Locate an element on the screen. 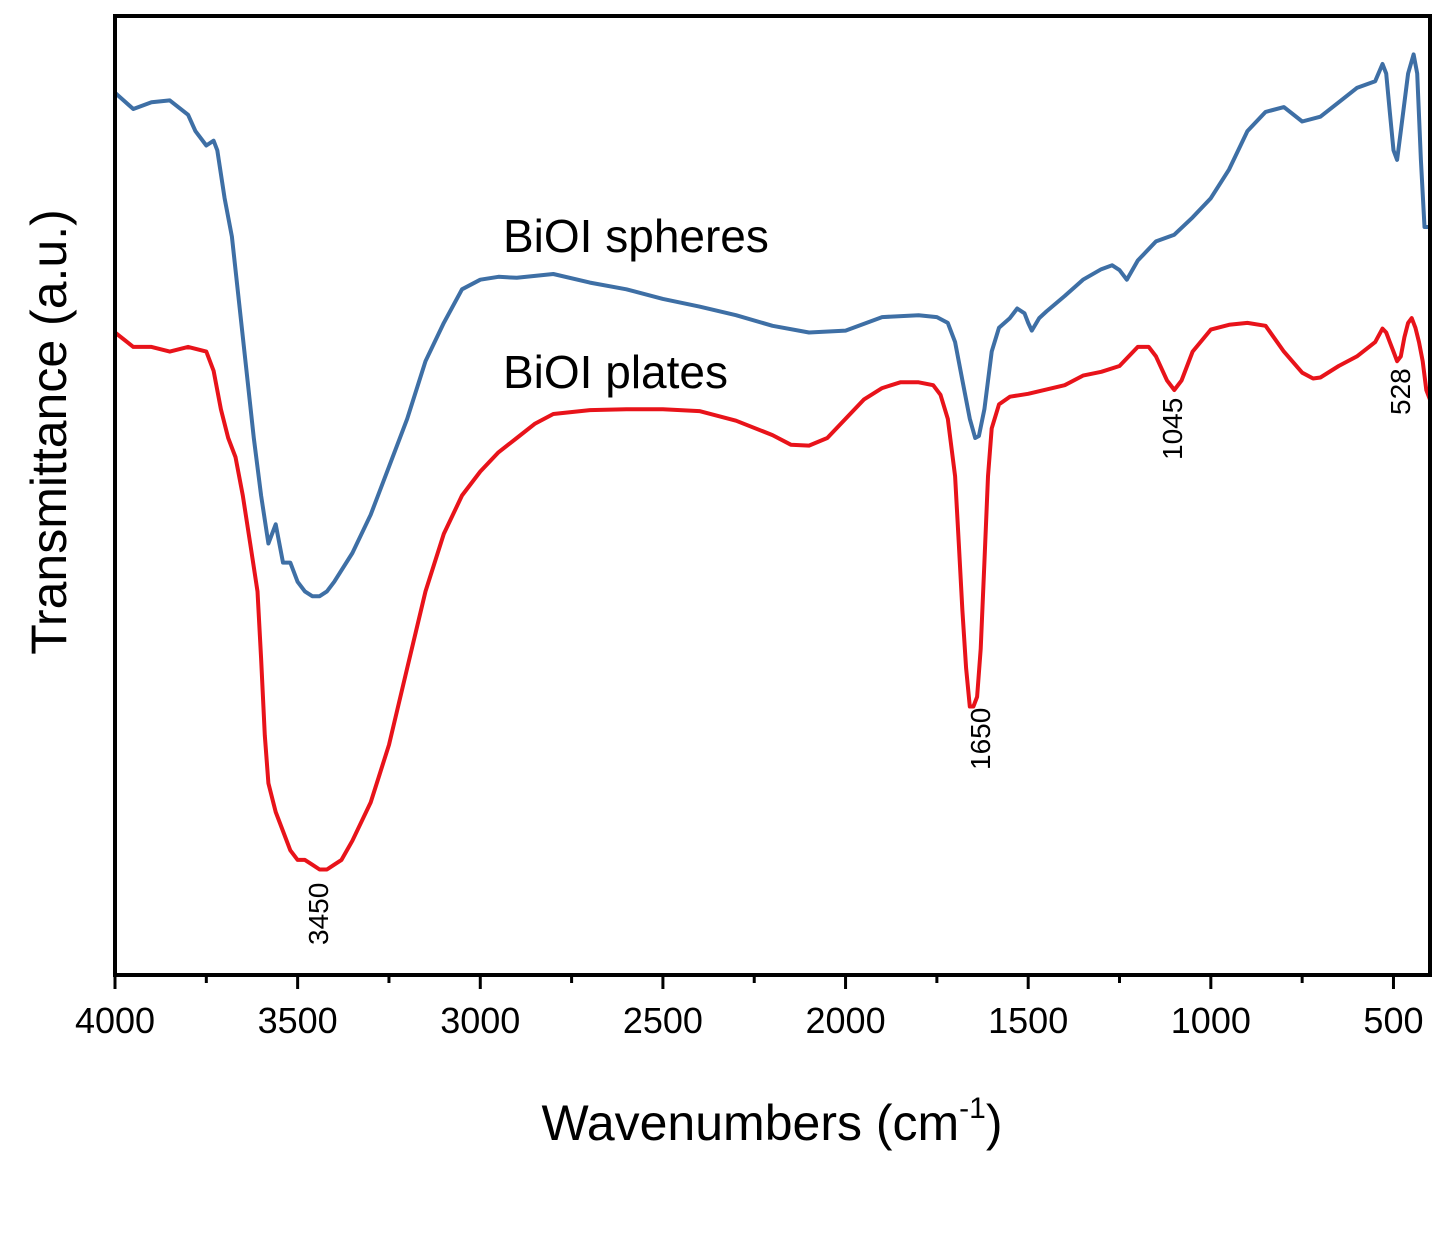 The height and width of the screenshot is (1243, 1438). x-axis-title: Wavenumbers (cm-1) is located at coordinates (771, 1121).